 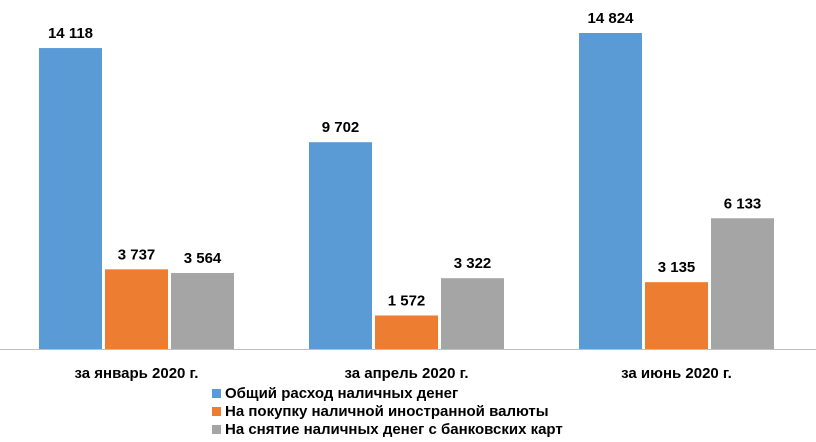 What do you see at coordinates (137, 254) in the screenshot?
I see `value-label-s1-c0: 3 737` at bounding box center [137, 254].